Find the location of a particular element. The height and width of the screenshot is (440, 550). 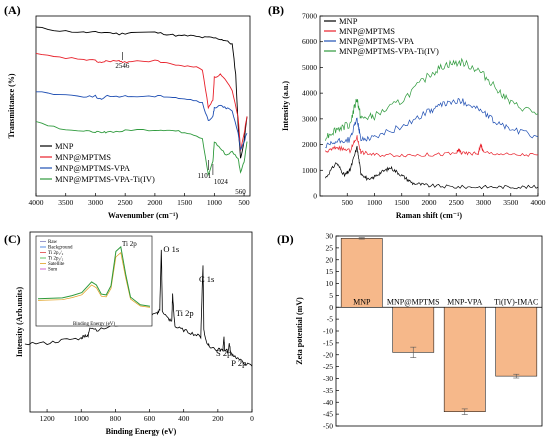

raman-y-tick-label: 5000 is located at coordinates (309, 67).